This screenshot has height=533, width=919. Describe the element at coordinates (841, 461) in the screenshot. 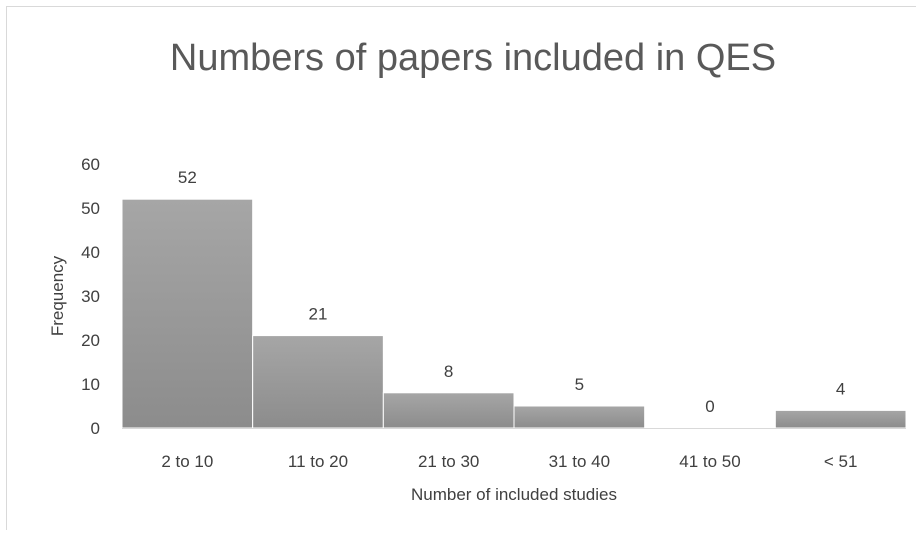

I see `x-tick-label: < 51` at that location.